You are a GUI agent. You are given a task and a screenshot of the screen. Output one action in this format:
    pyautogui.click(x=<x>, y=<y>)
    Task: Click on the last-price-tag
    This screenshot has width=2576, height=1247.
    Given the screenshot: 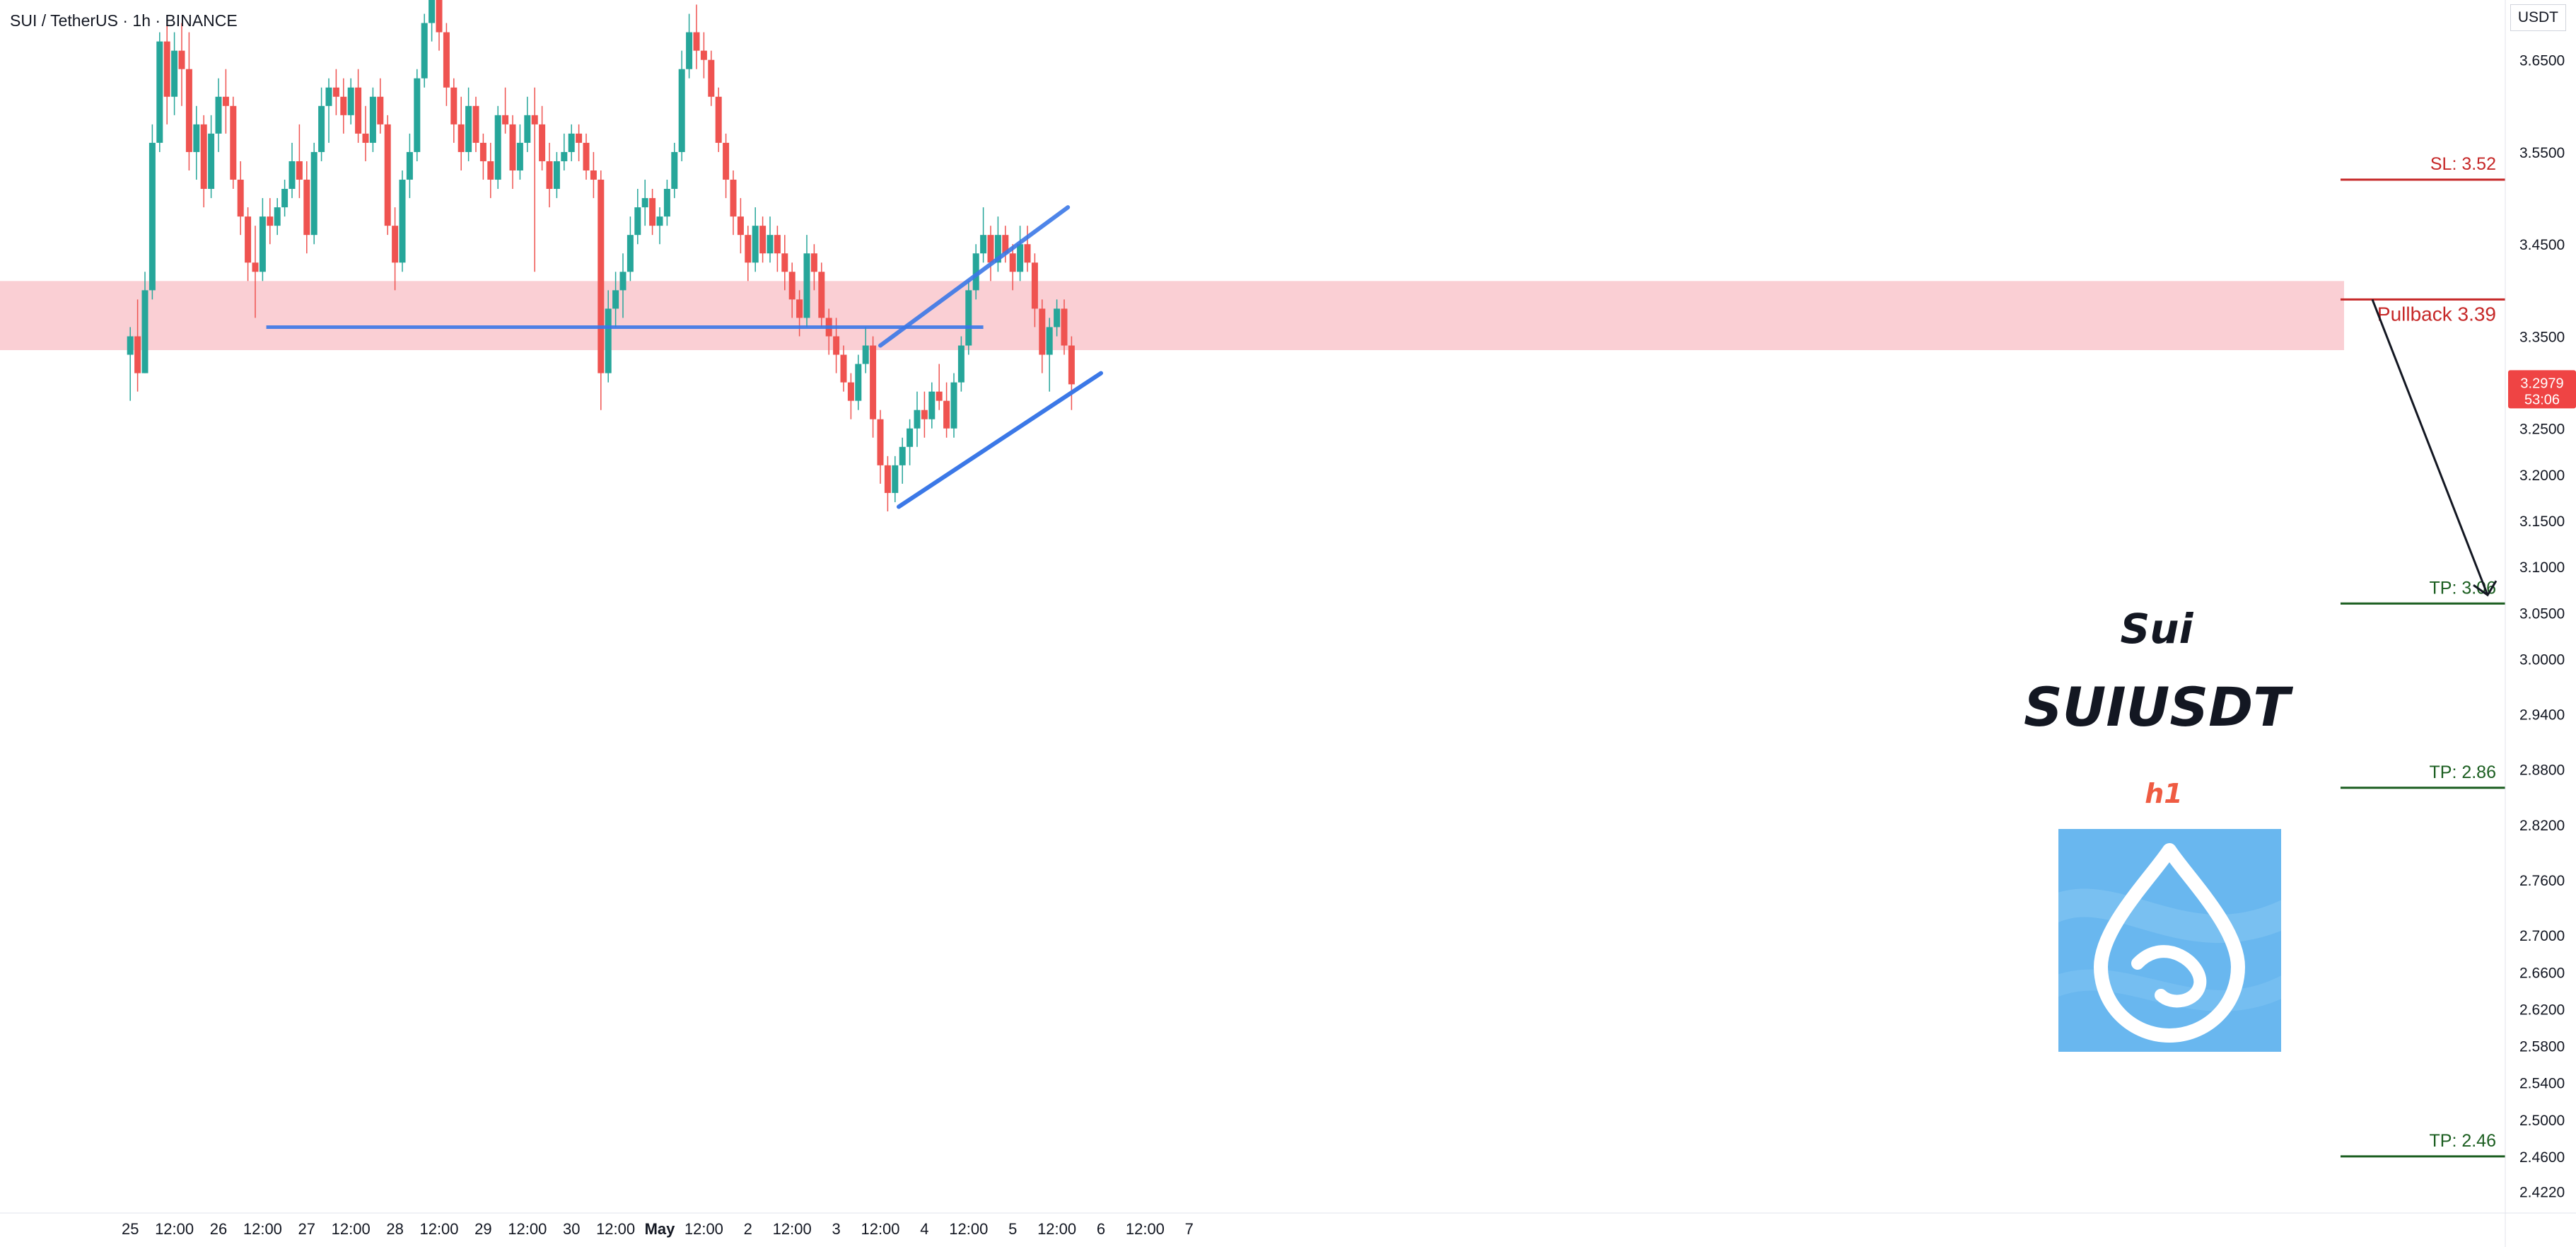 What is the action you would take?
    pyautogui.click(x=2542, y=389)
    